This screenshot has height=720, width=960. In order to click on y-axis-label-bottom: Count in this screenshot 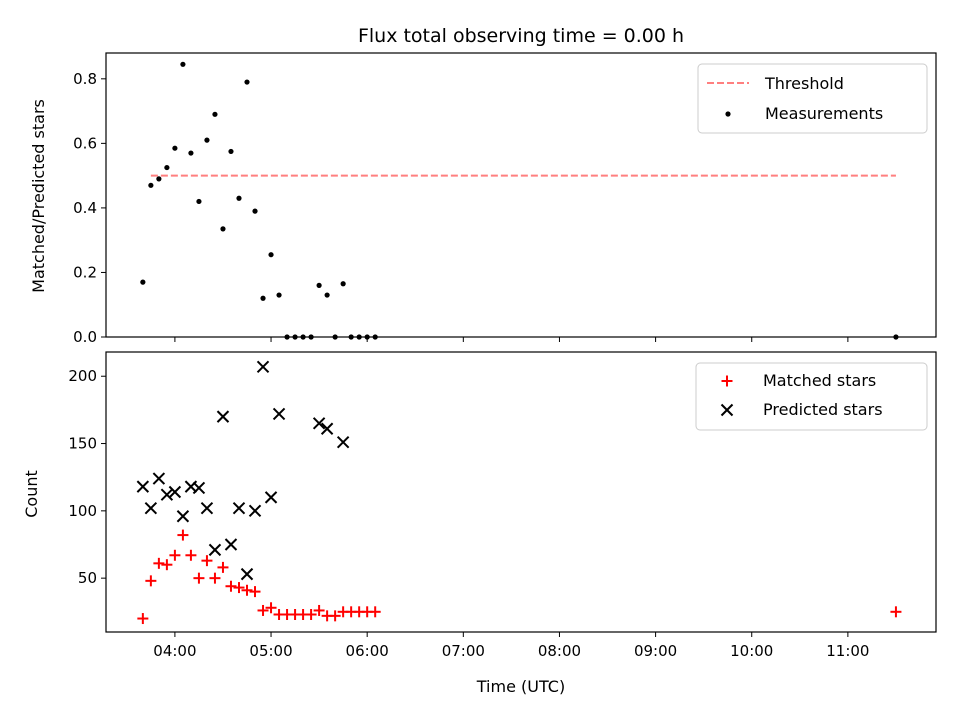, I will do `click(31, 494)`.